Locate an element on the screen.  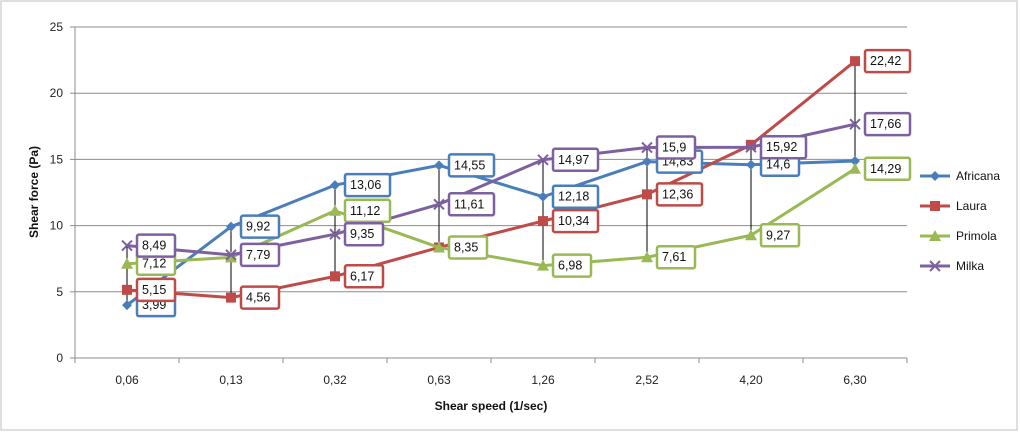
svg-text: 10,34 is located at coordinates (573, 221).